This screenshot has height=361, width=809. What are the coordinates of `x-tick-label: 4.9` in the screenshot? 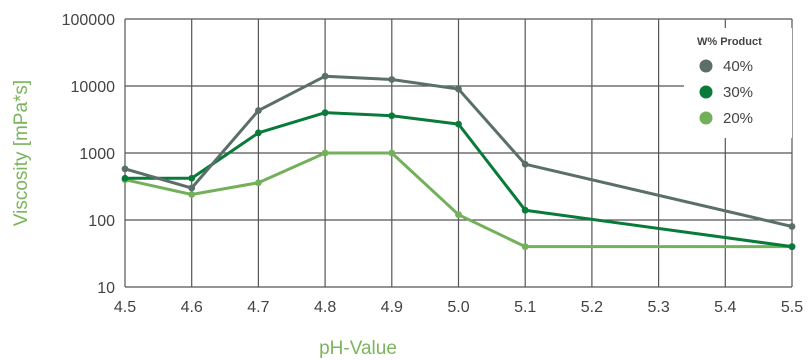 It's located at (392, 307).